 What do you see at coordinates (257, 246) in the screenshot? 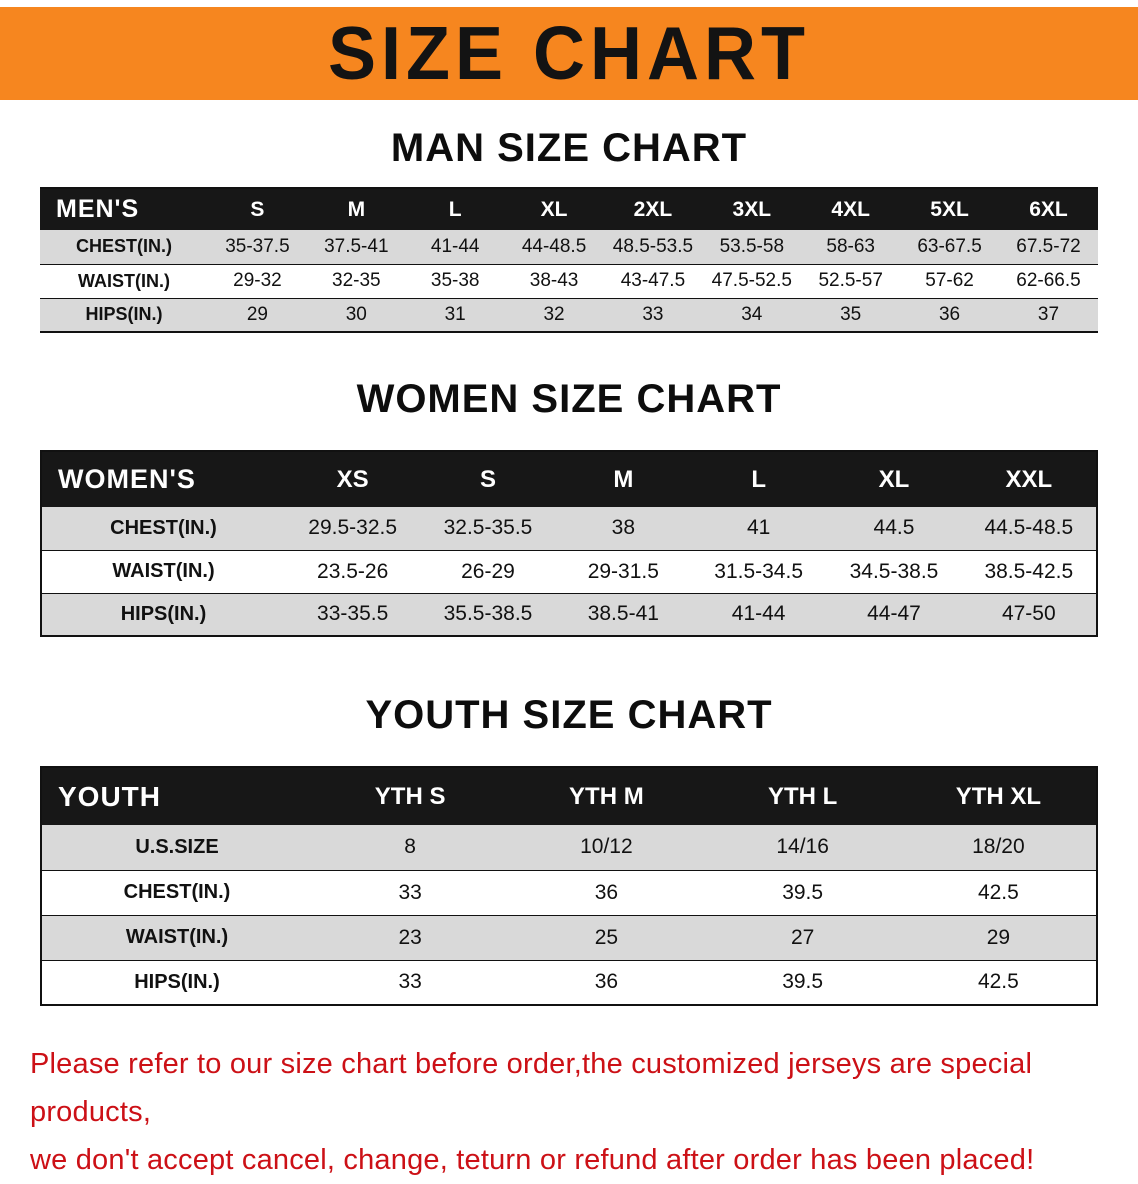
I see `table-cell: 35-37.5` at bounding box center [257, 246].